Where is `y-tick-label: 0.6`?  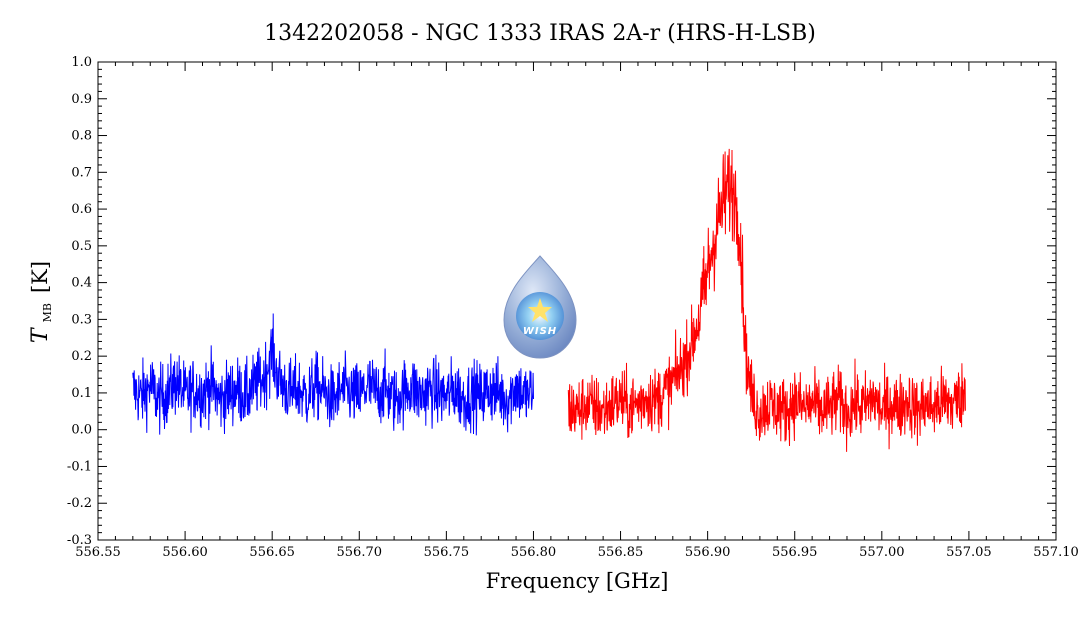 y-tick-label: 0.6 is located at coordinates (81, 209).